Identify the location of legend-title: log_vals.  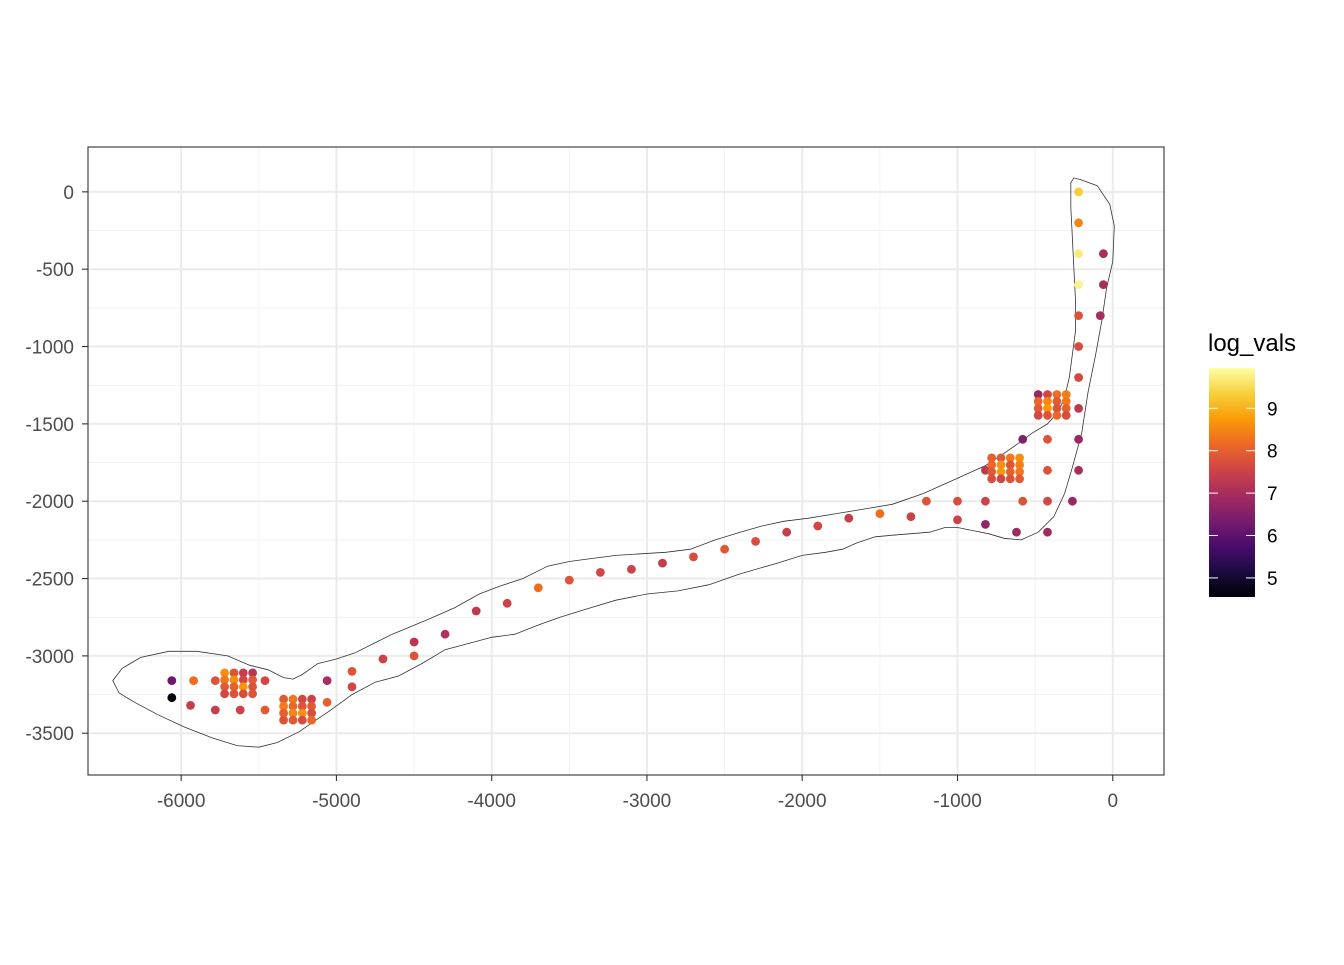
(1252, 343).